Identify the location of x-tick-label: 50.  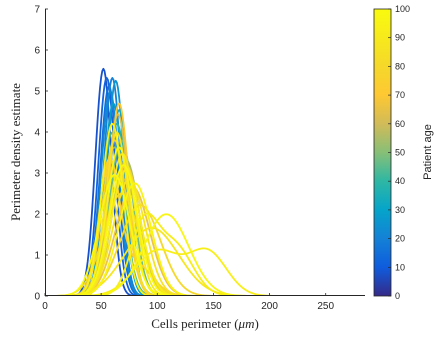
(102, 306).